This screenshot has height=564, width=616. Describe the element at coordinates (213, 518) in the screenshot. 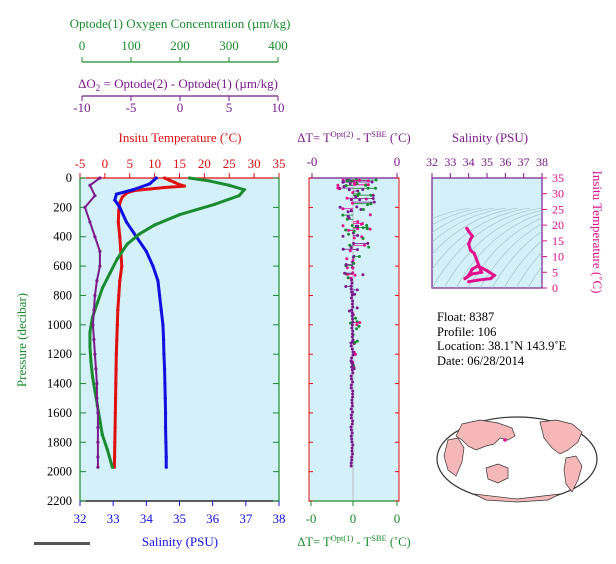

I see `salinity-tick-label: 36` at that location.